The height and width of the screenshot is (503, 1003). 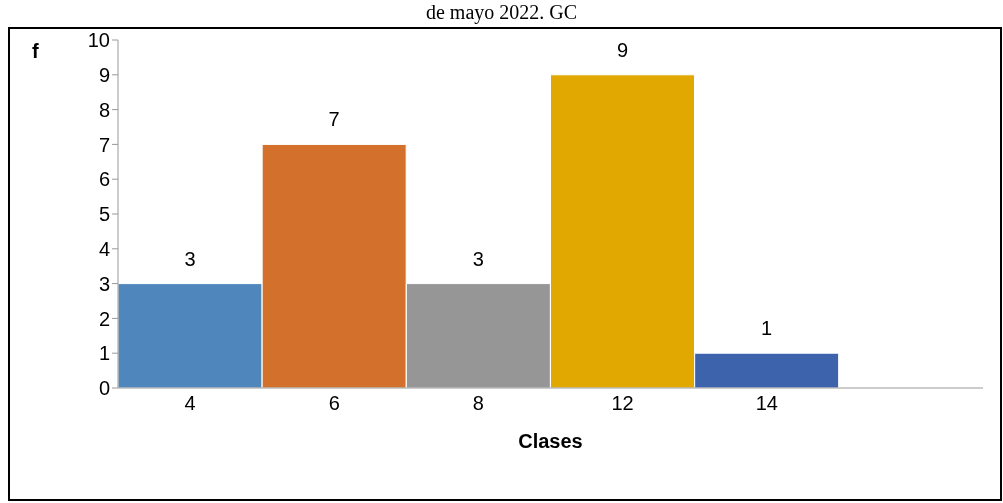 I want to click on y-tick-label: 6, so click(x=104, y=179).